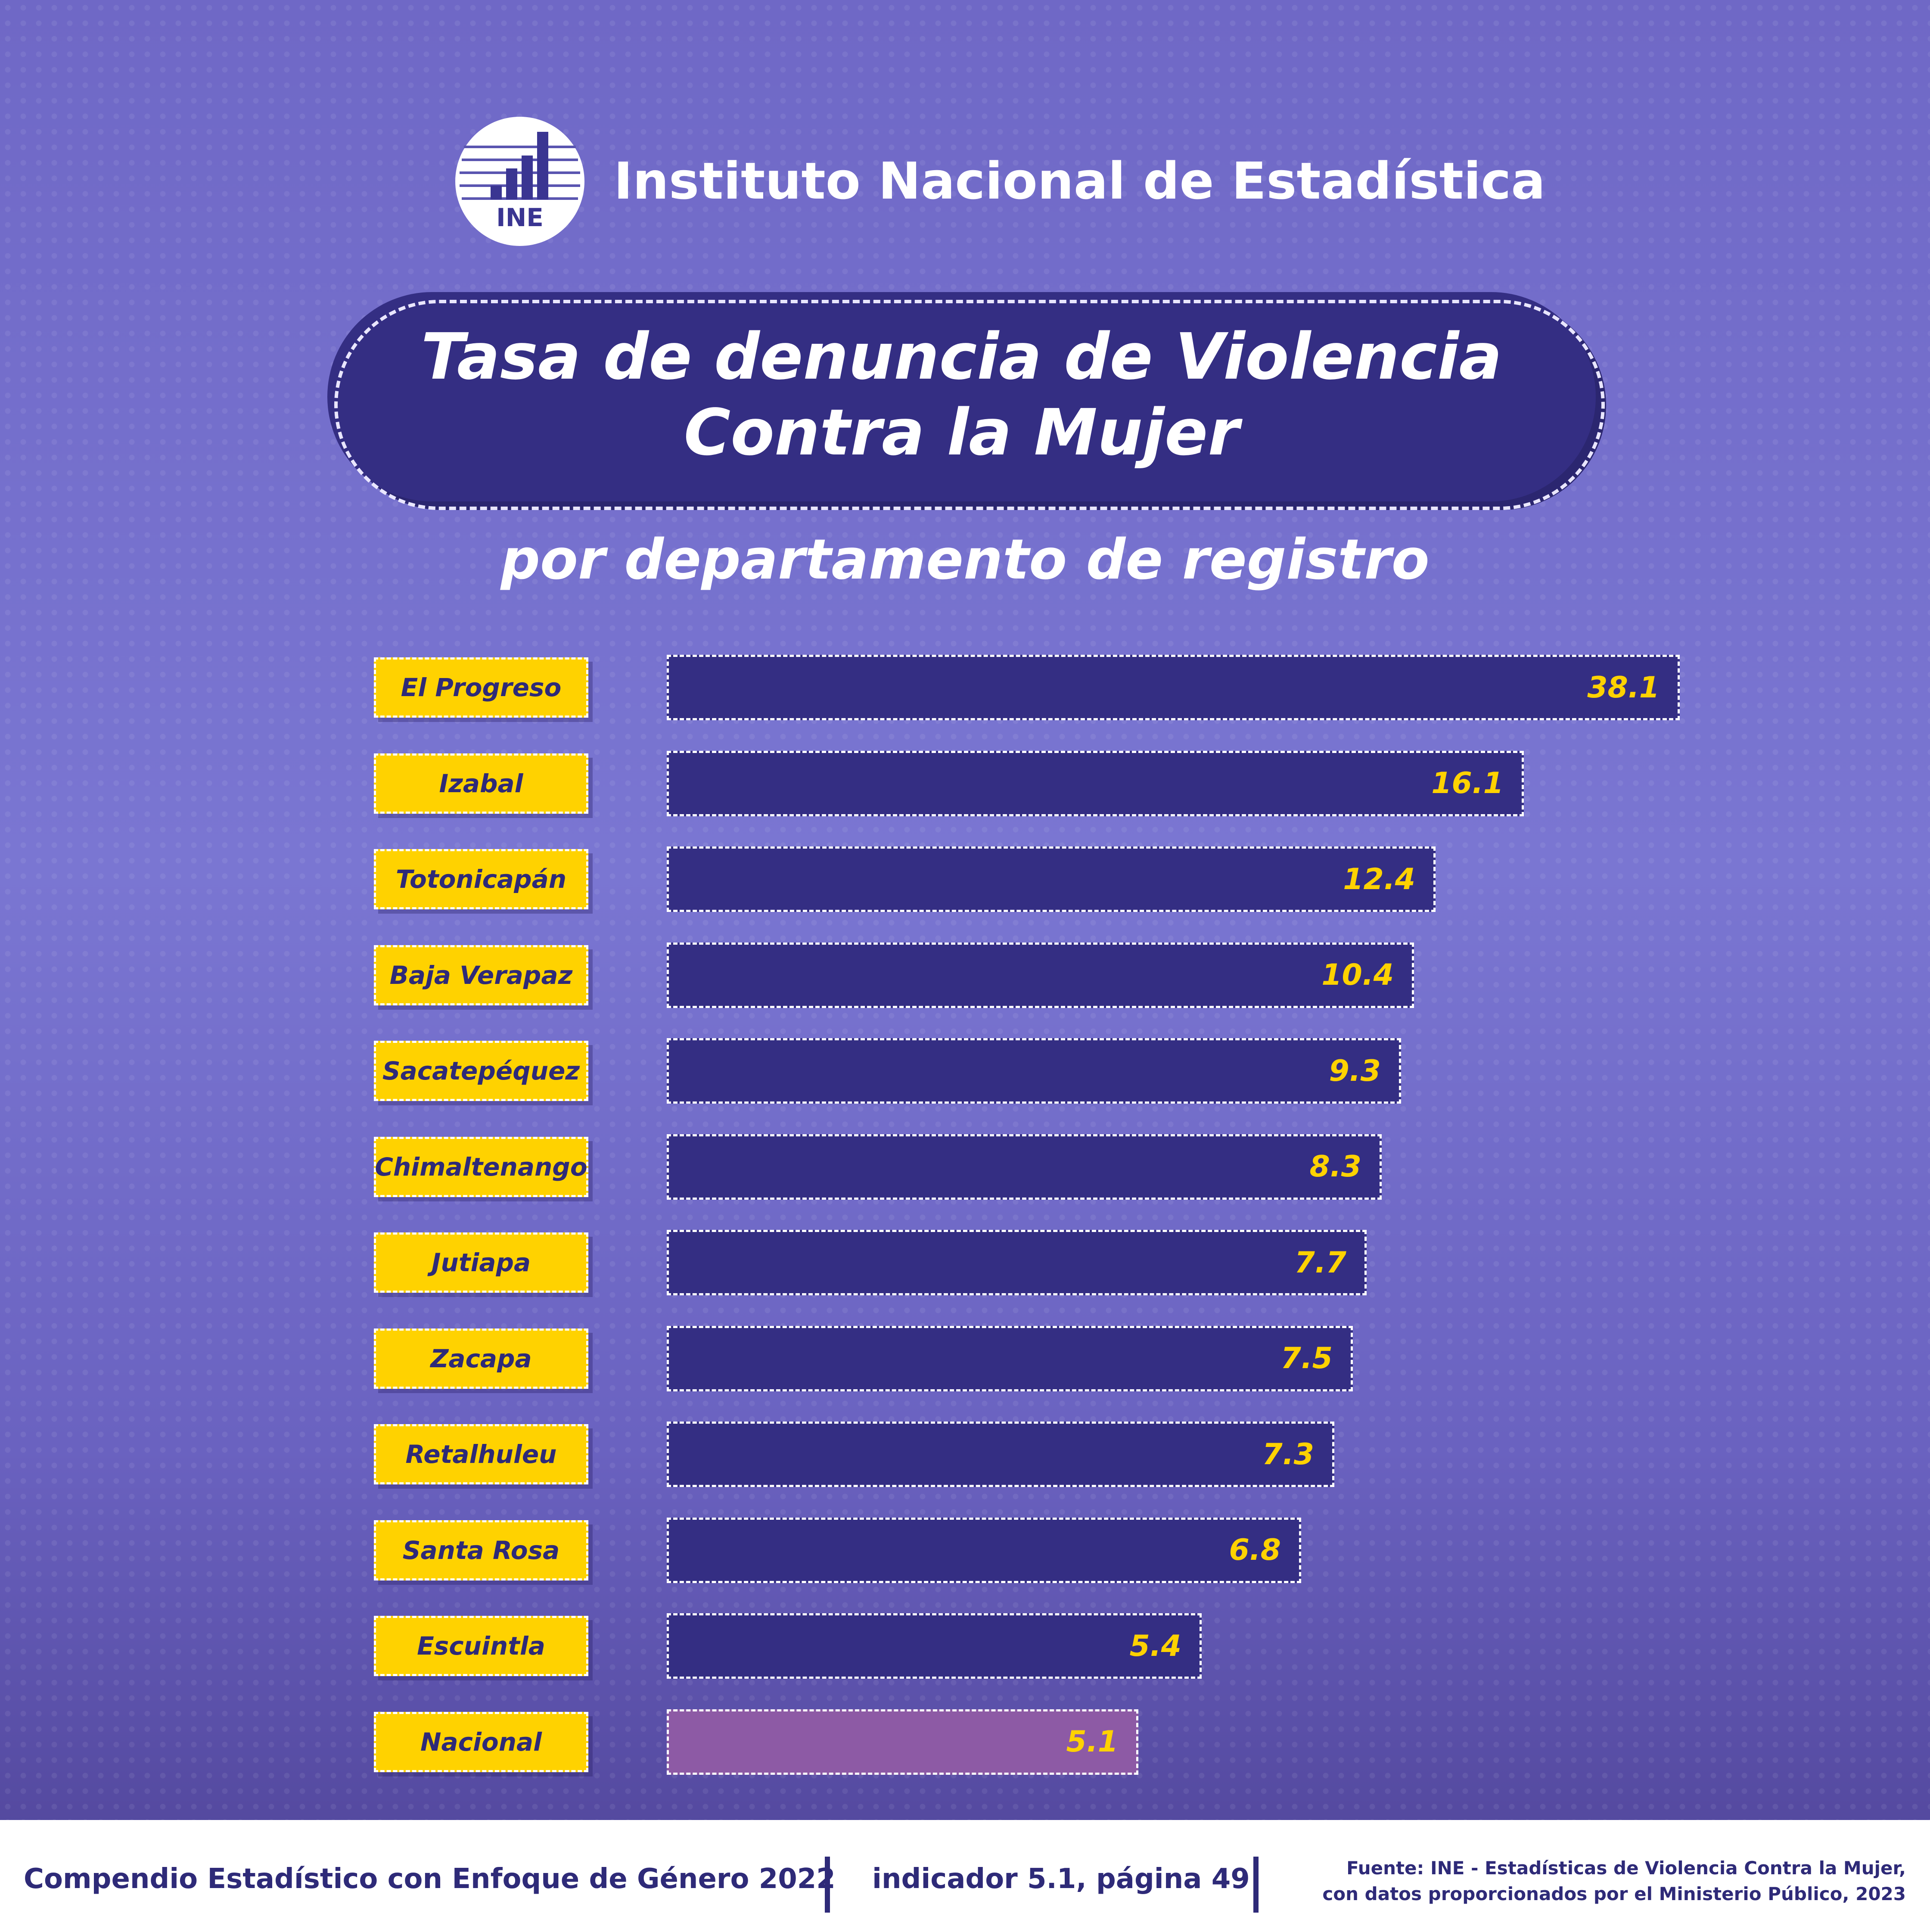 This screenshot has height=1932, width=1930. I want to click on bar: 5.4, so click(935, 1646).